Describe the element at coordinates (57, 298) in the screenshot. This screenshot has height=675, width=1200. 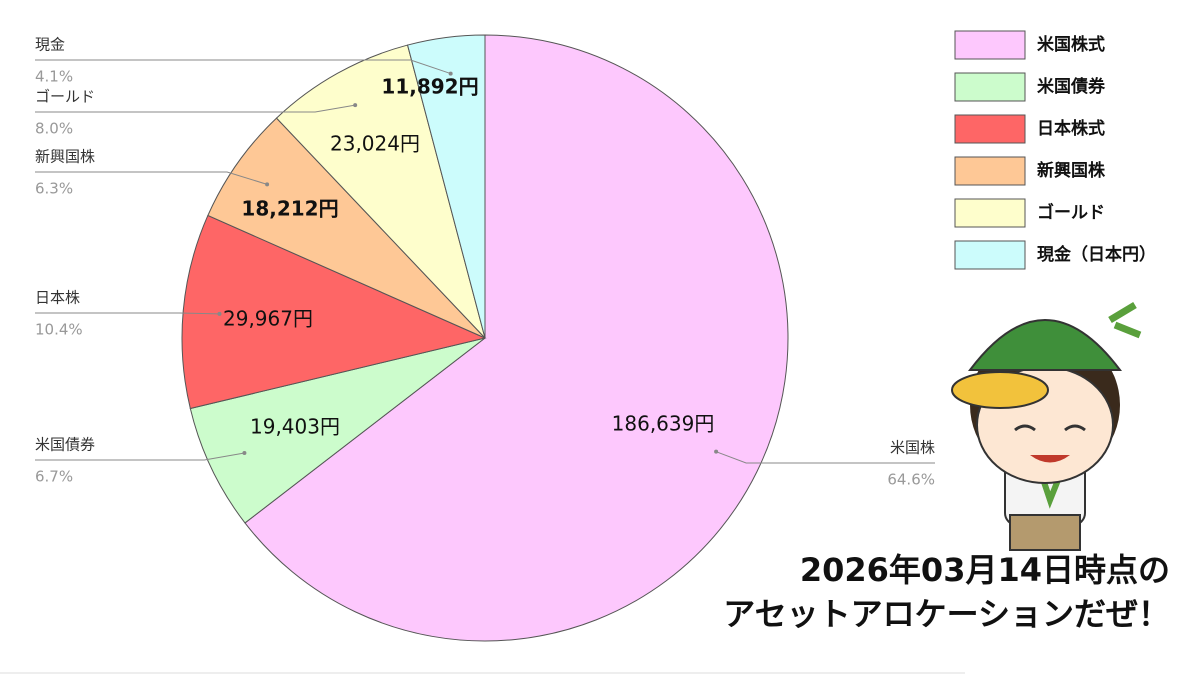
I see `slice-label: 日本株` at that location.